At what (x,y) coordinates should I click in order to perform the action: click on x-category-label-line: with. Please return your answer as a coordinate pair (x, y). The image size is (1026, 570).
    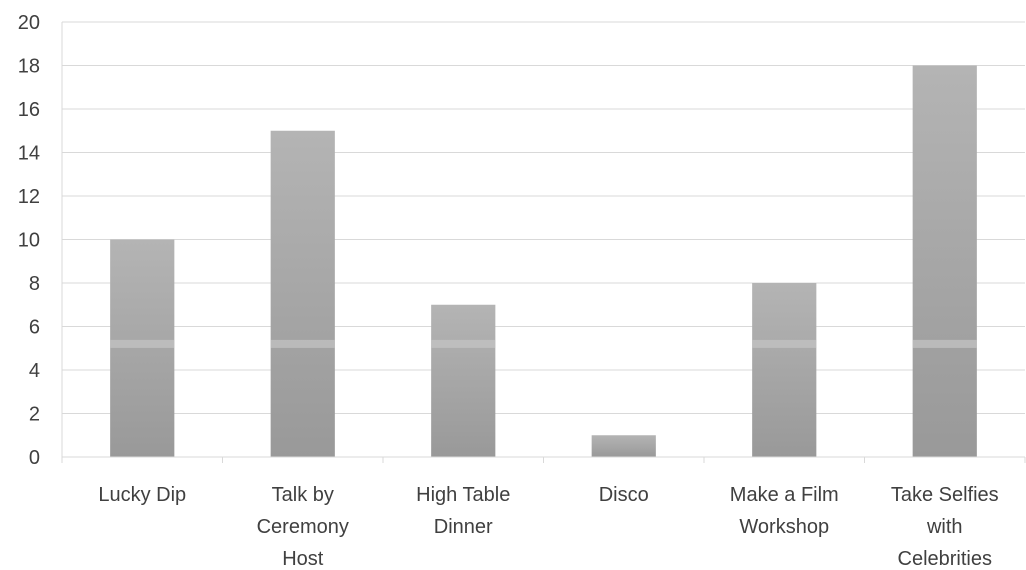
    Looking at the image, I should click on (944, 527).